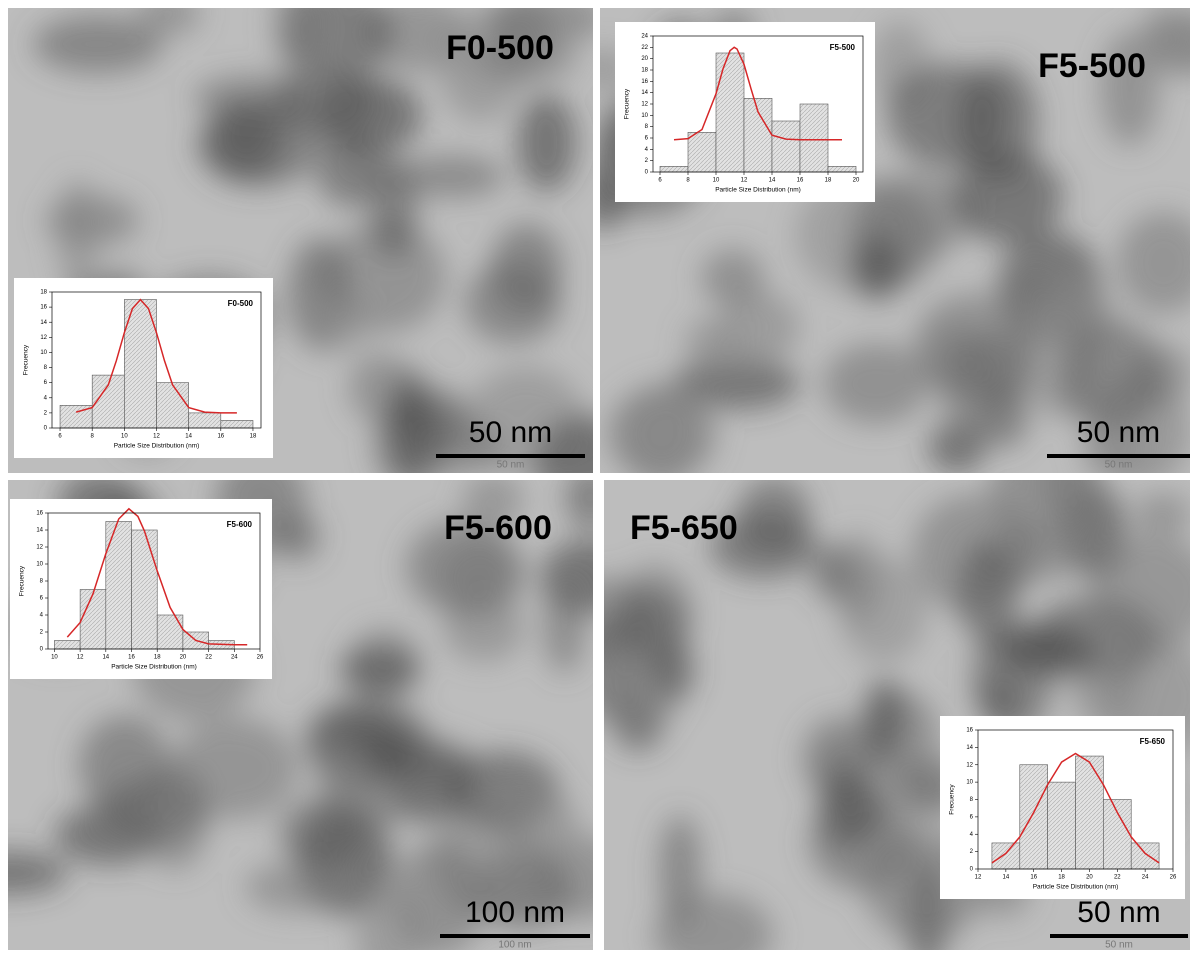 Image resolution: width=1193 pixels, height=958 pixels. Describe the element at coordinates (688, 181) in the screenshot. I see `x-tick-label: 8` at that location.